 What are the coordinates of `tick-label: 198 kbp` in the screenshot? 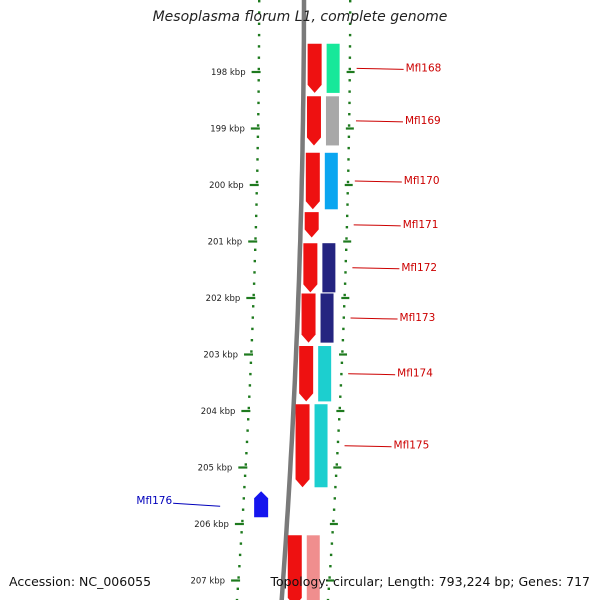 It's located at (228, 73).